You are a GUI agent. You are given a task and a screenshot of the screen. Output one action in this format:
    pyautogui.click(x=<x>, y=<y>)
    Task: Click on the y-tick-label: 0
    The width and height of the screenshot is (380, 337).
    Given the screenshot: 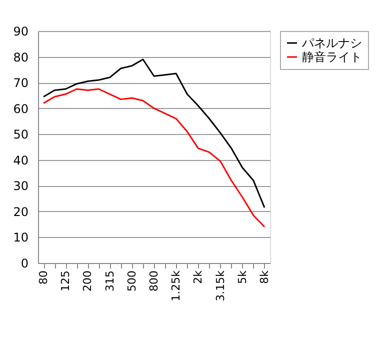 What is the action you would take?
    pyautogui.click(x=24, y=263)
    